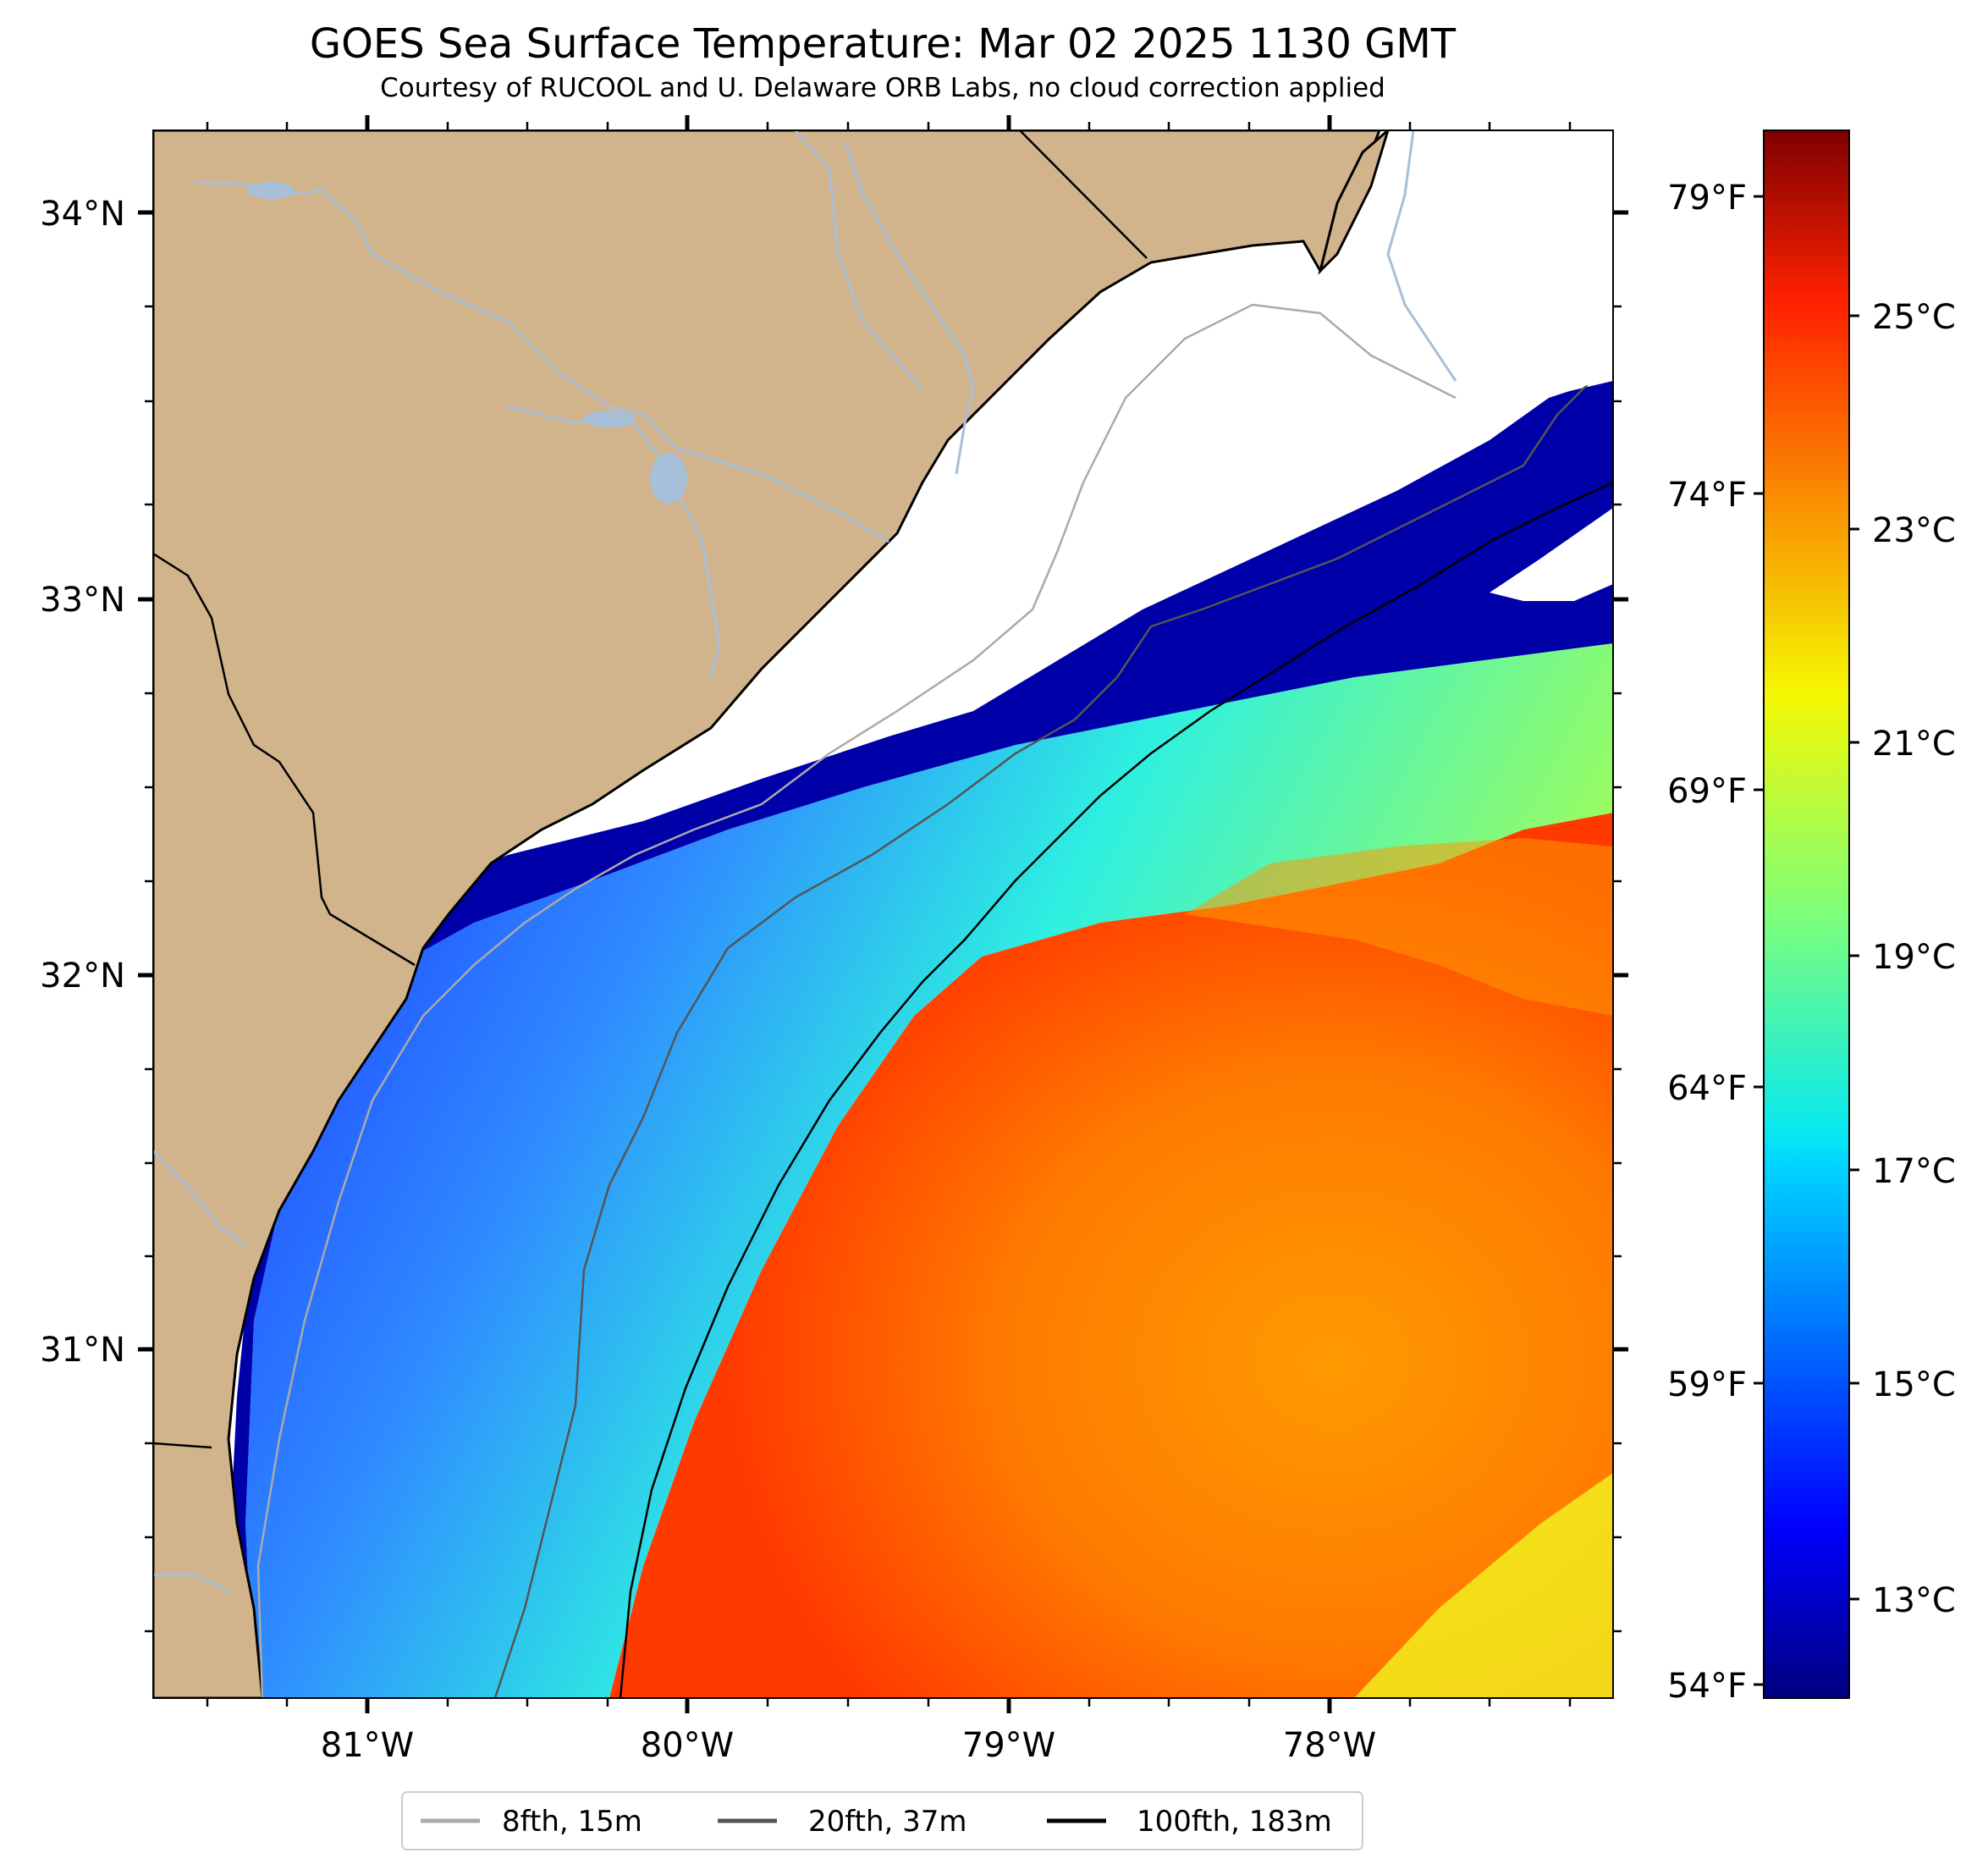  What do you see at coordinates (284, 759) in the screenshot?
I see `state-border-sc-ga` at bounding box center [284, 759].